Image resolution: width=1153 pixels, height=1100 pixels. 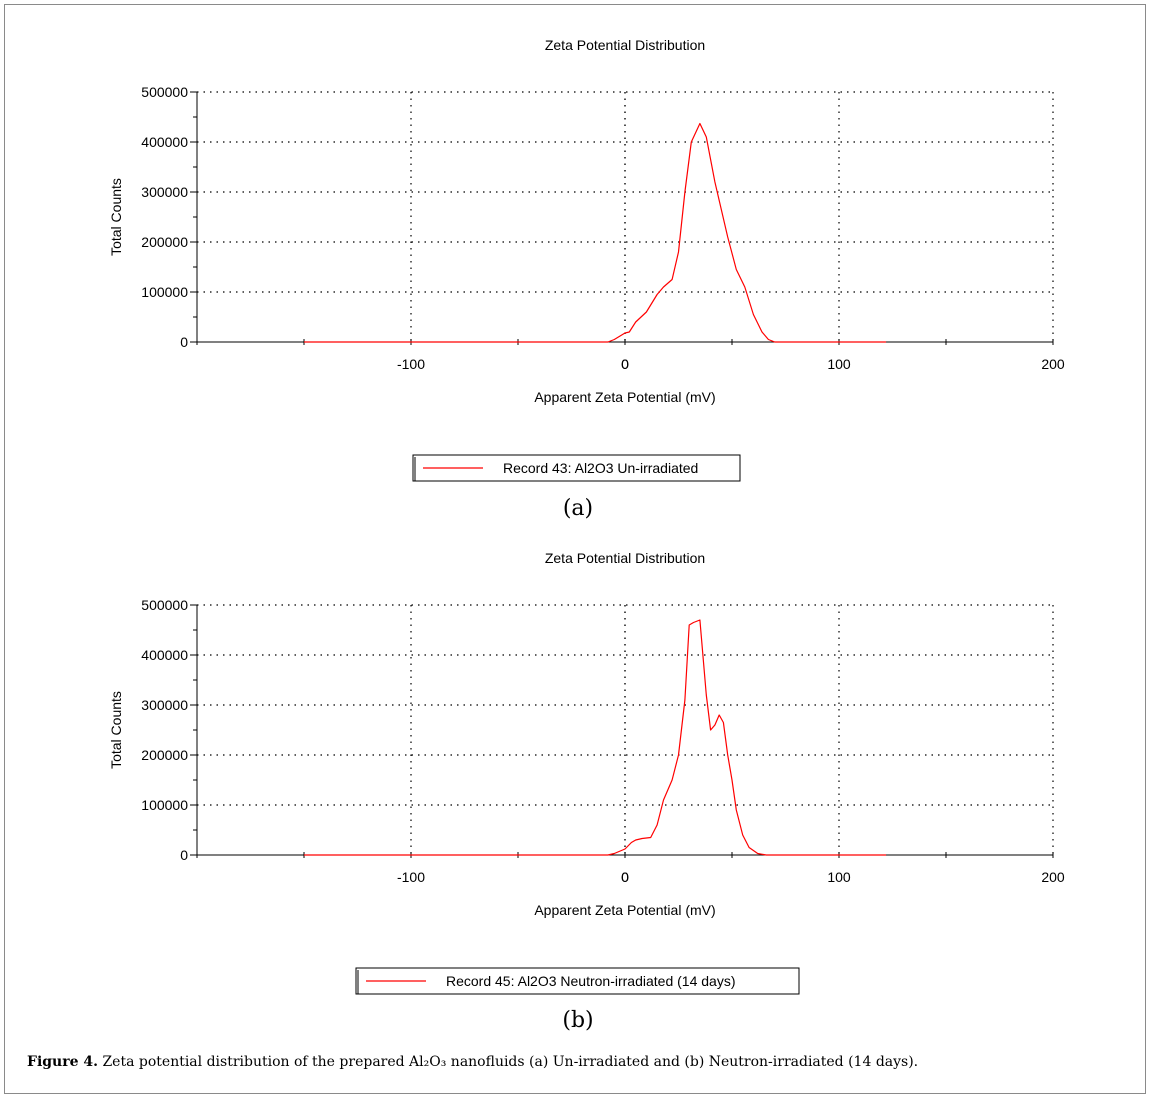 What do you see at coordinates (578, 508) in the screenshot?
I see `panel-label: (a)` at bounding box center [578, 508].